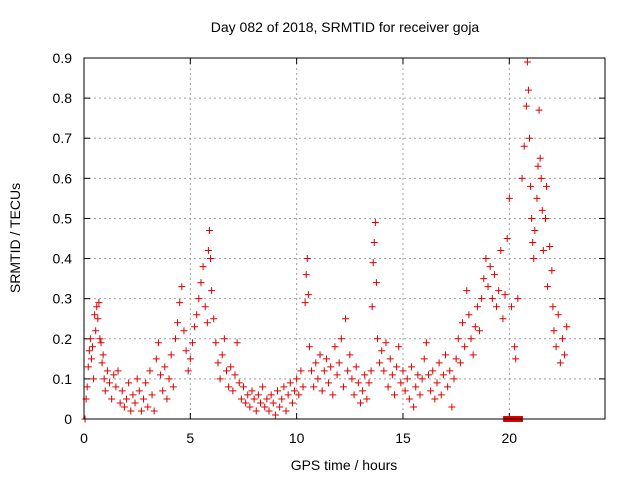  Describe the element at coordinates (63, 138) in the screenshot. I see `y-tick-label: 0.7` at that location.